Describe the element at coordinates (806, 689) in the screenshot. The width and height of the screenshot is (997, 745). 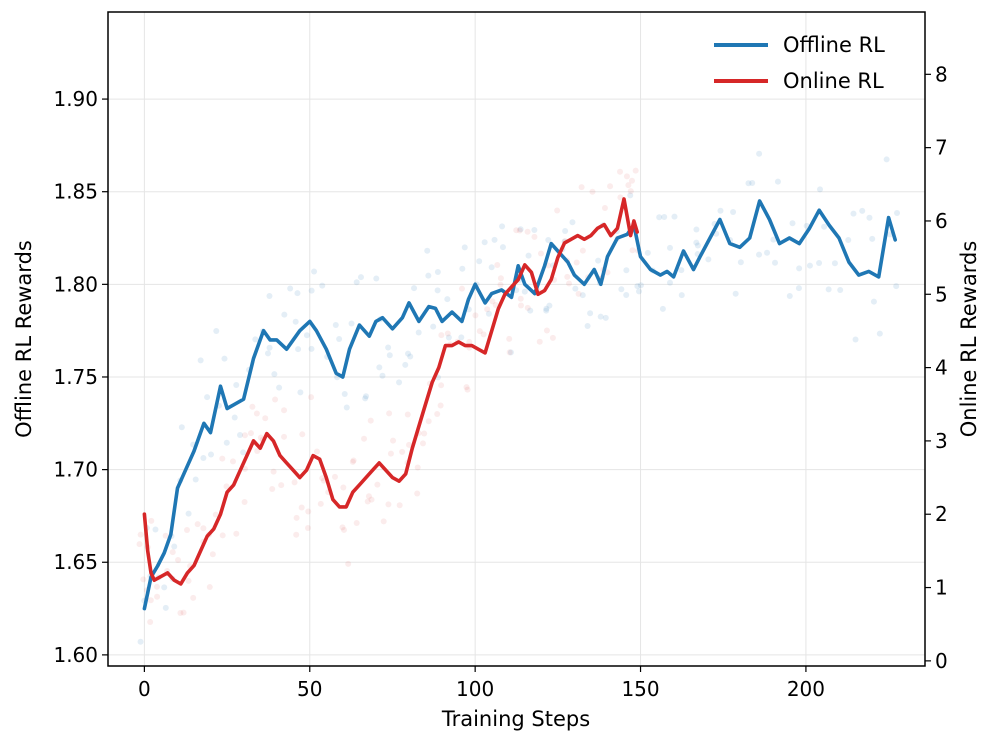
I see `x-tick-label: 200` at that location.